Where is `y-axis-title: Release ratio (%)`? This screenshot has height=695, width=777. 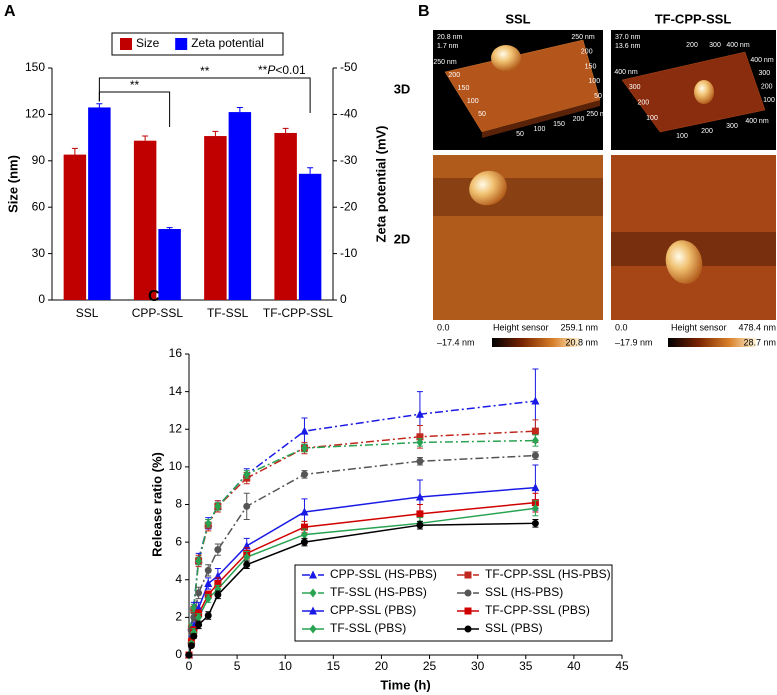
y-axis-title: Release ratio (%) is located at coordinates (156, 504).